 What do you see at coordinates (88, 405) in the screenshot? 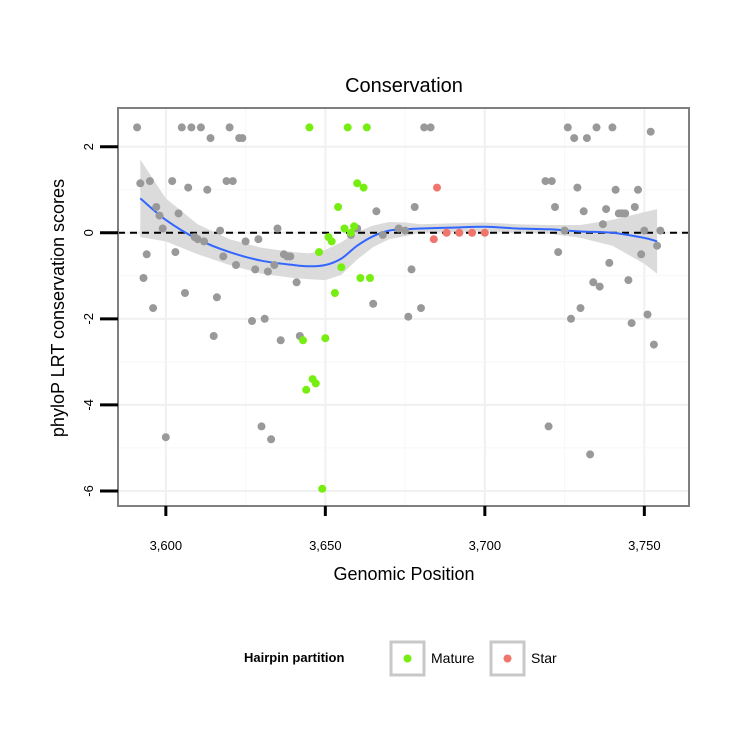
I see `y-tick-label: -4` at bounding box center [88, 405].